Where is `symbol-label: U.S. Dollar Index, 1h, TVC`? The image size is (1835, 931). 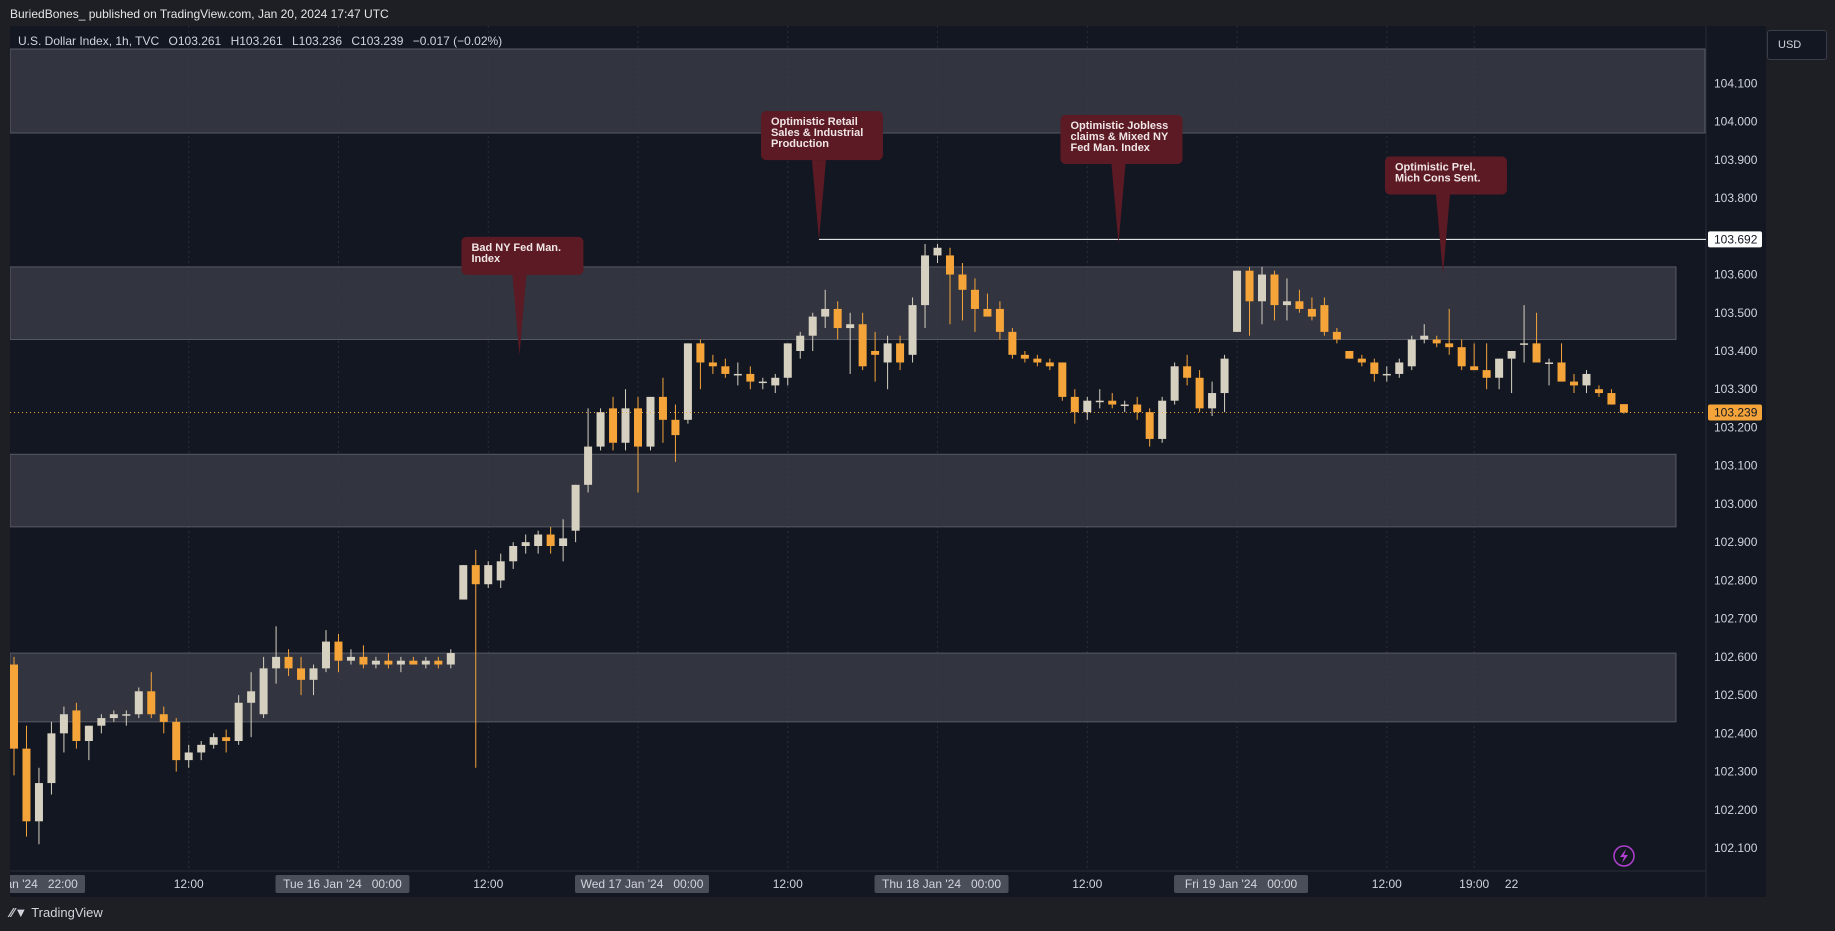 symbol-label: U.S. Dollar Index, 1h, TVC is located at coordinates (89, 41).